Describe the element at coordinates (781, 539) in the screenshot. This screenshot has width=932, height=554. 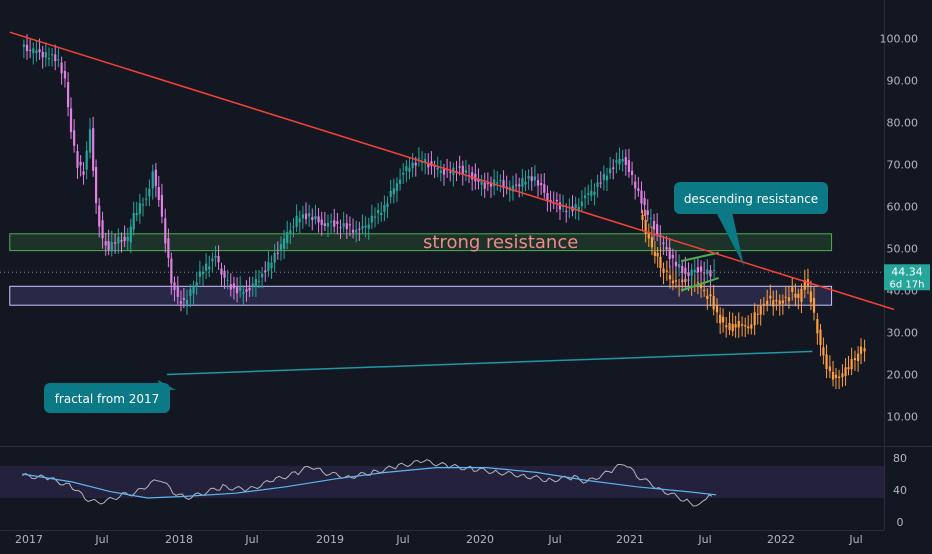
I see `time-tick-label: 2022` at that location.